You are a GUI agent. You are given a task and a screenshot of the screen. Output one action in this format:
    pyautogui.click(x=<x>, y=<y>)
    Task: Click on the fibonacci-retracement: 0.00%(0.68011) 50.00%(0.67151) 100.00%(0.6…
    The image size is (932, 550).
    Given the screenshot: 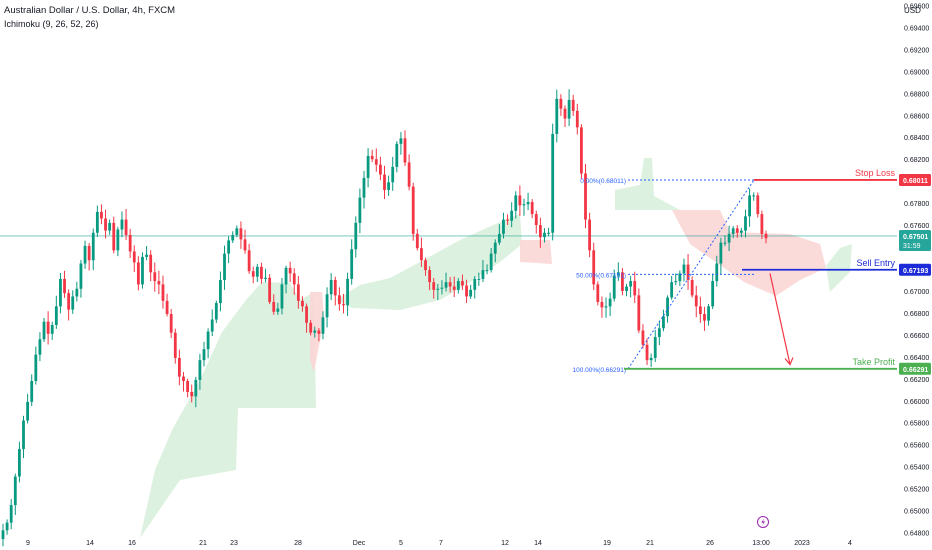 What is the action you would take?
    pyautogui.click(x=664, y=276)
    